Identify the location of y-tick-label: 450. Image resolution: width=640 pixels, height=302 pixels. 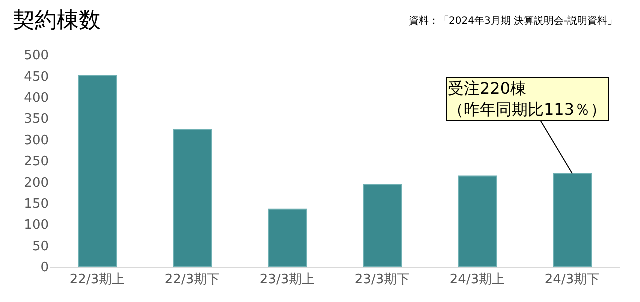
(36, 77).